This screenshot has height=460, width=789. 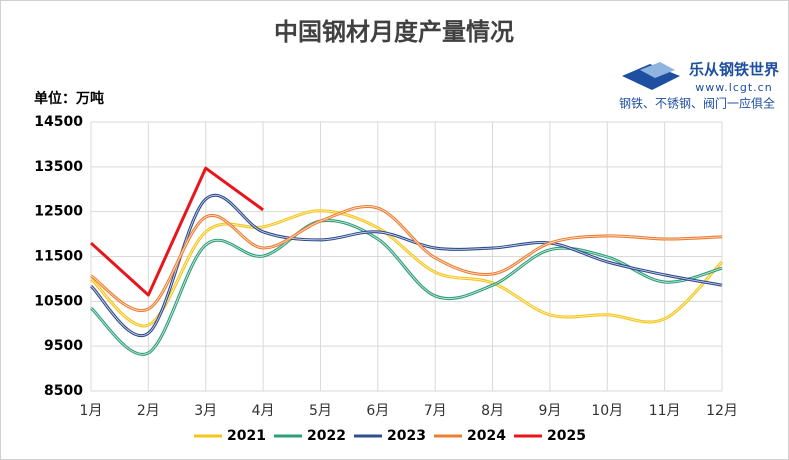 What do you see at coordinates (406, 436) in the screenshot?
I see `legend-label: 2023` at bounding box center [406, 436].